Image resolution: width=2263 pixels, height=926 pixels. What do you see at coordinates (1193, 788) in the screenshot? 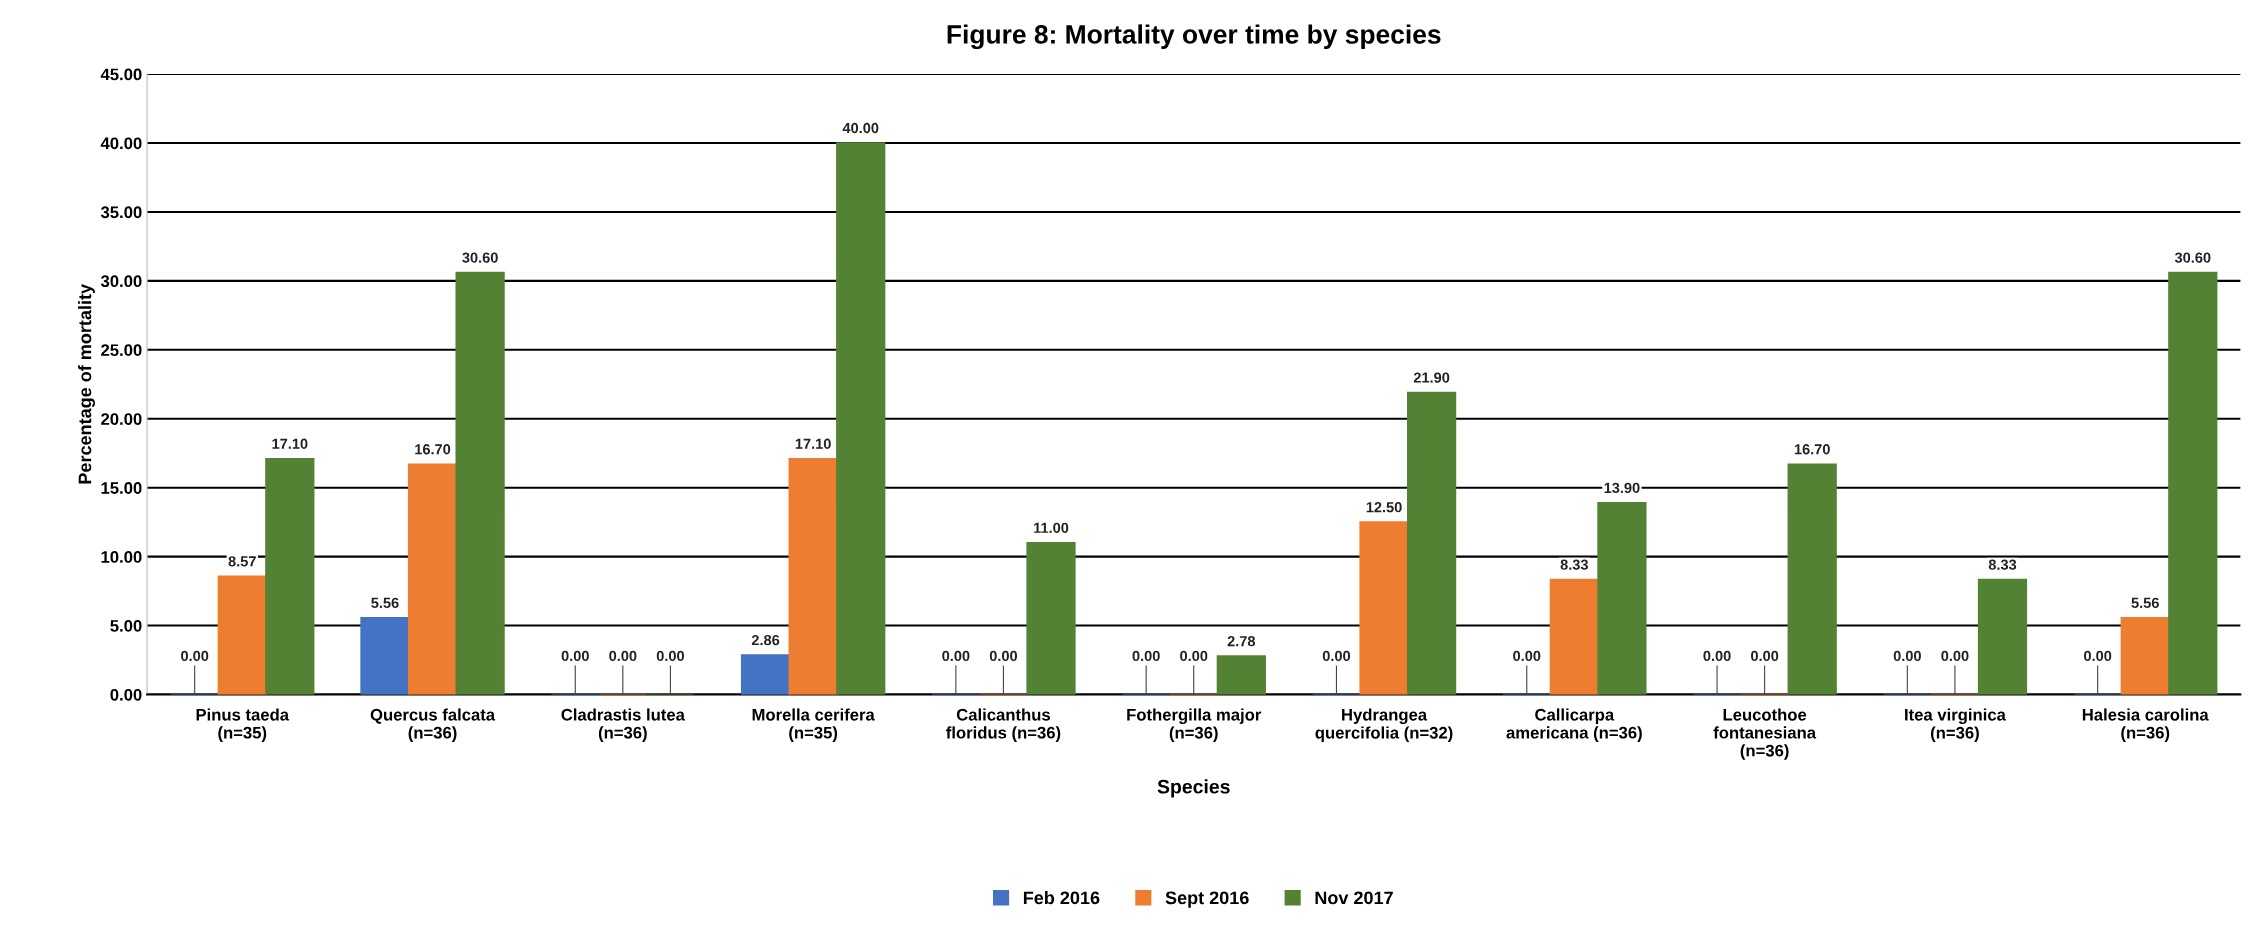
I see `x-axis-title: Species` at bounding box center [1193, 788].